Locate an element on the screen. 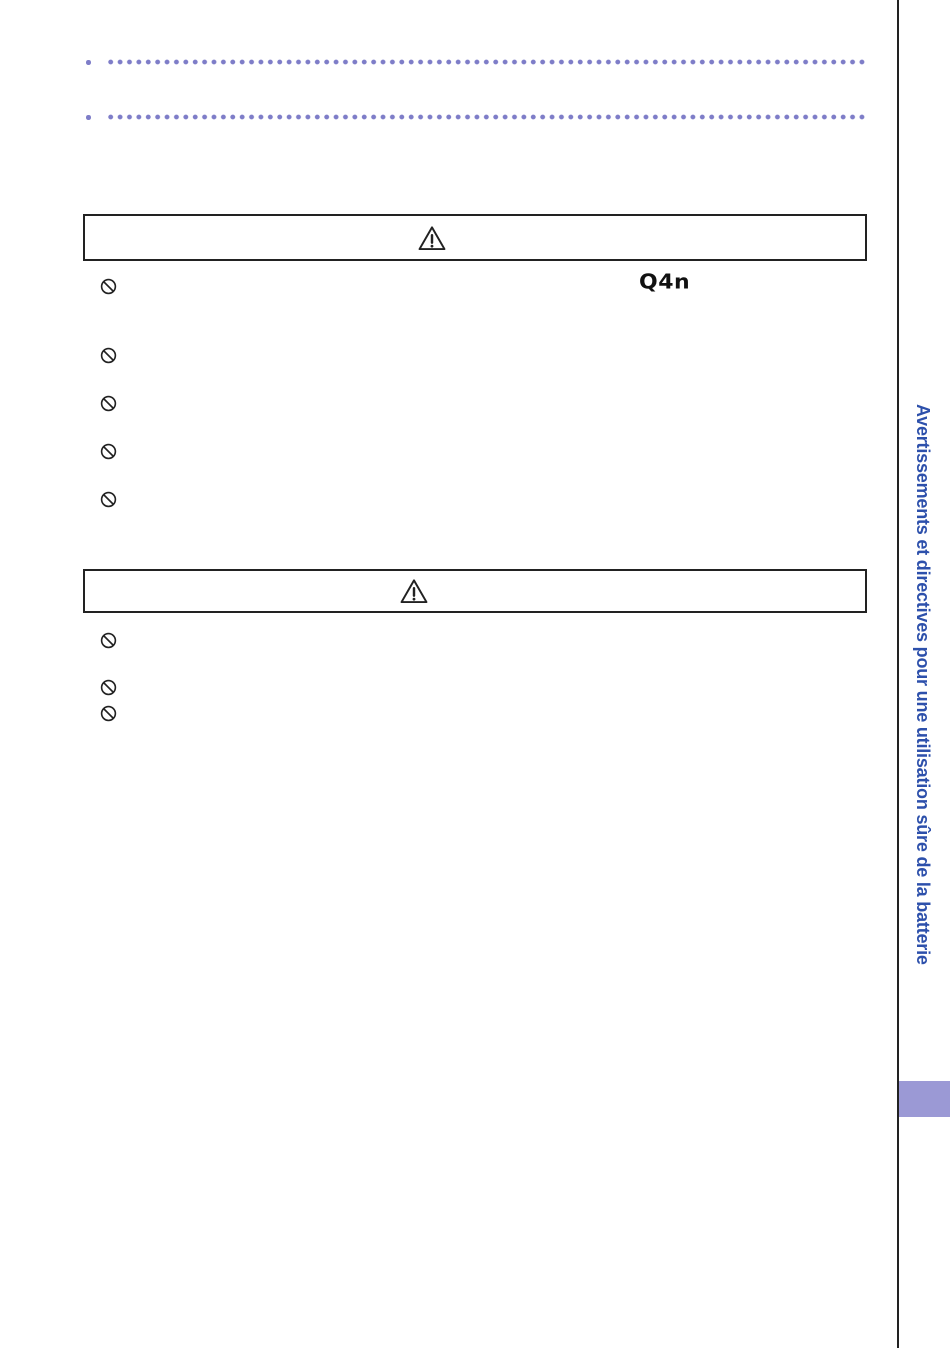 The height and width of the screenshot is (1348, 950). sidebar-tab-marker is located at coordinates (924, 1099).